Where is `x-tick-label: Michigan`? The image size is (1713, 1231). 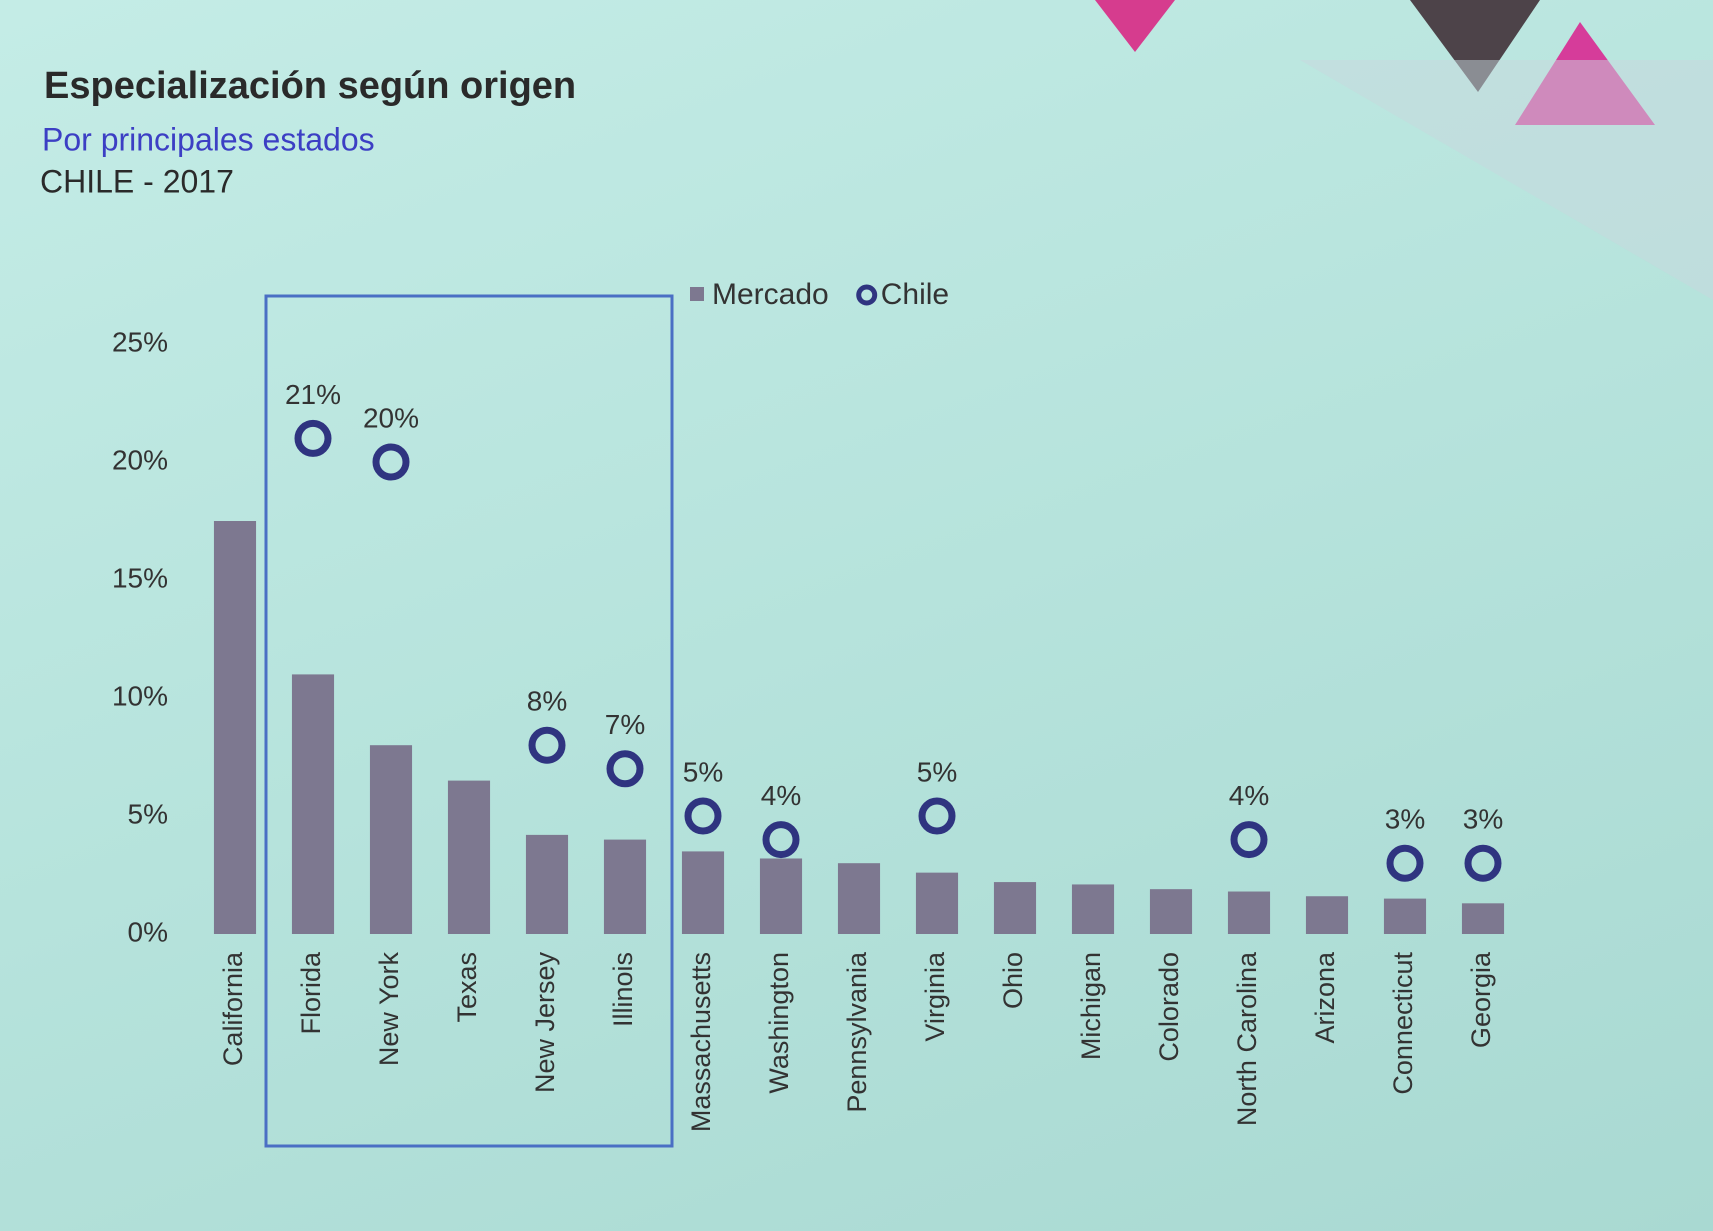 x-tick-label: Michigan is located at coordinates (1091, 1006).